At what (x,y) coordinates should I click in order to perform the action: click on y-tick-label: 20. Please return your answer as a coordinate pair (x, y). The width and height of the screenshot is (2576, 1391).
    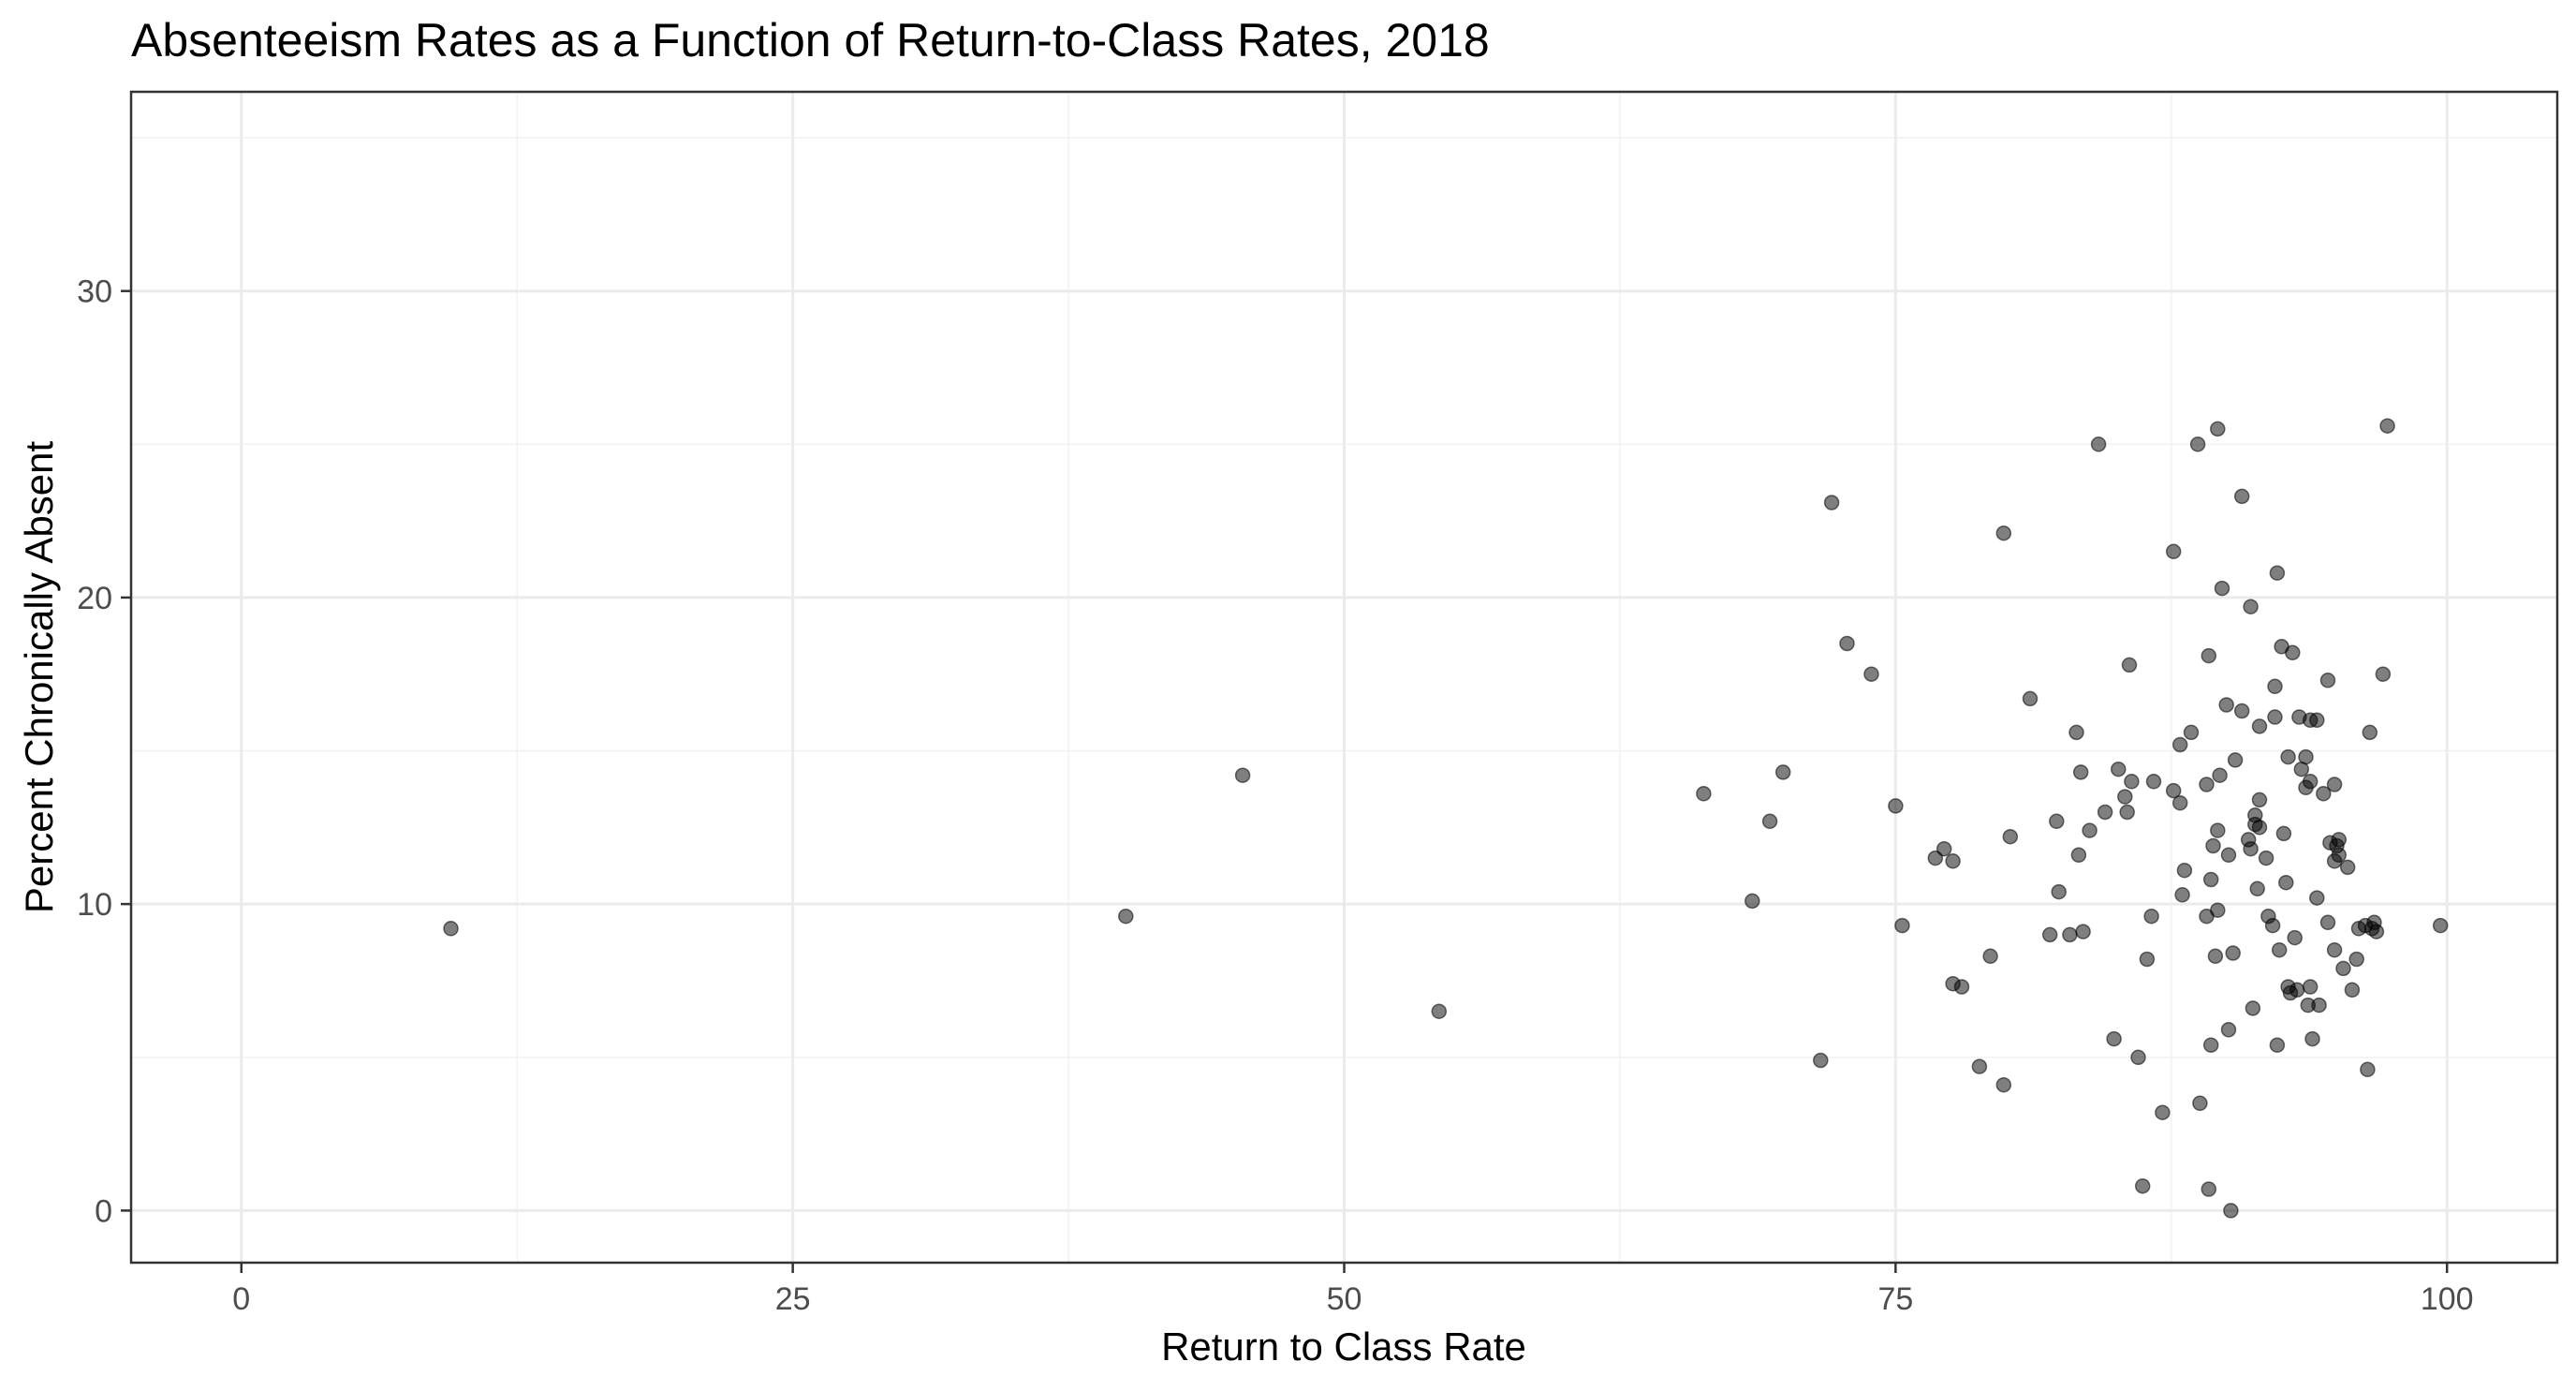
    Looking at the image, I should click on (94, 599).